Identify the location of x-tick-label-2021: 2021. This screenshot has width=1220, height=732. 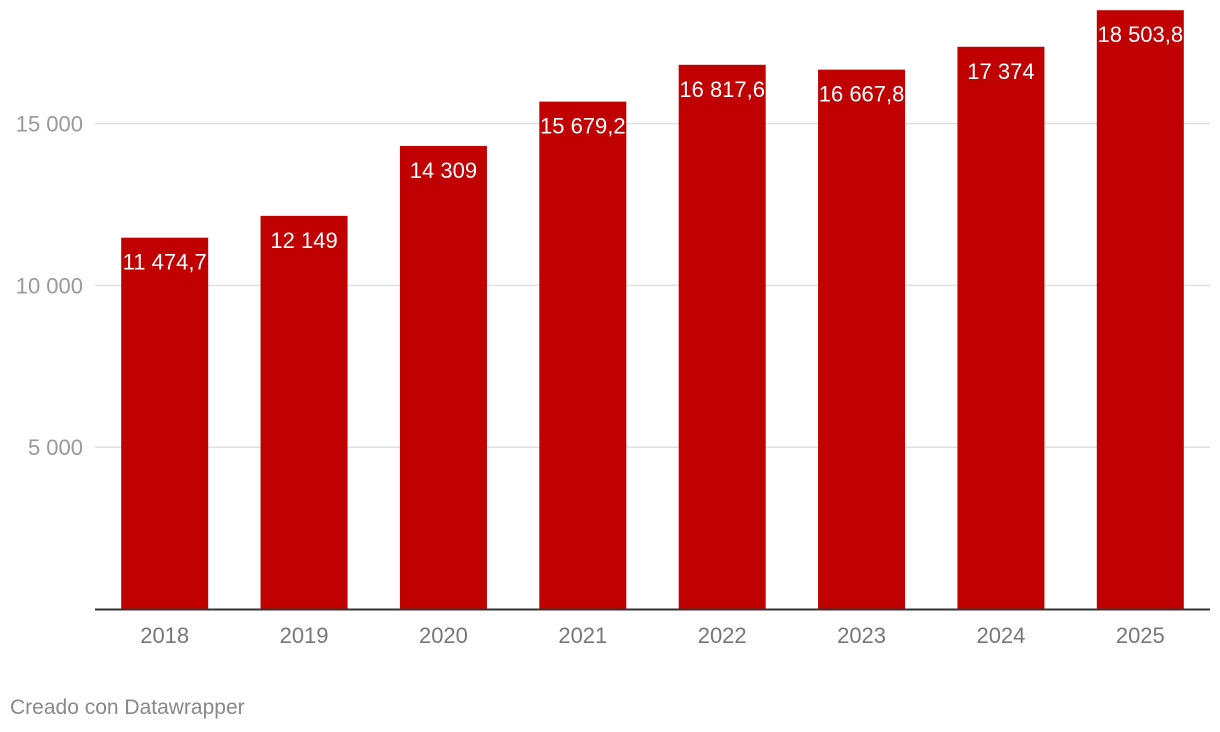
(582, 635).